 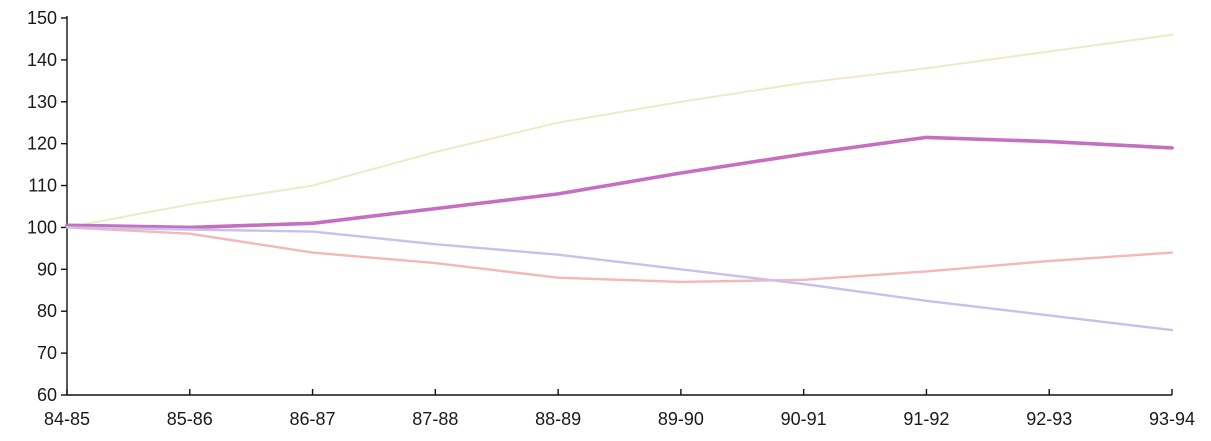 What do you see at coordinates (1172, 419) in the screenshot?
I see `x-tick-label: 93-94` at bounding box center [1172, 419].